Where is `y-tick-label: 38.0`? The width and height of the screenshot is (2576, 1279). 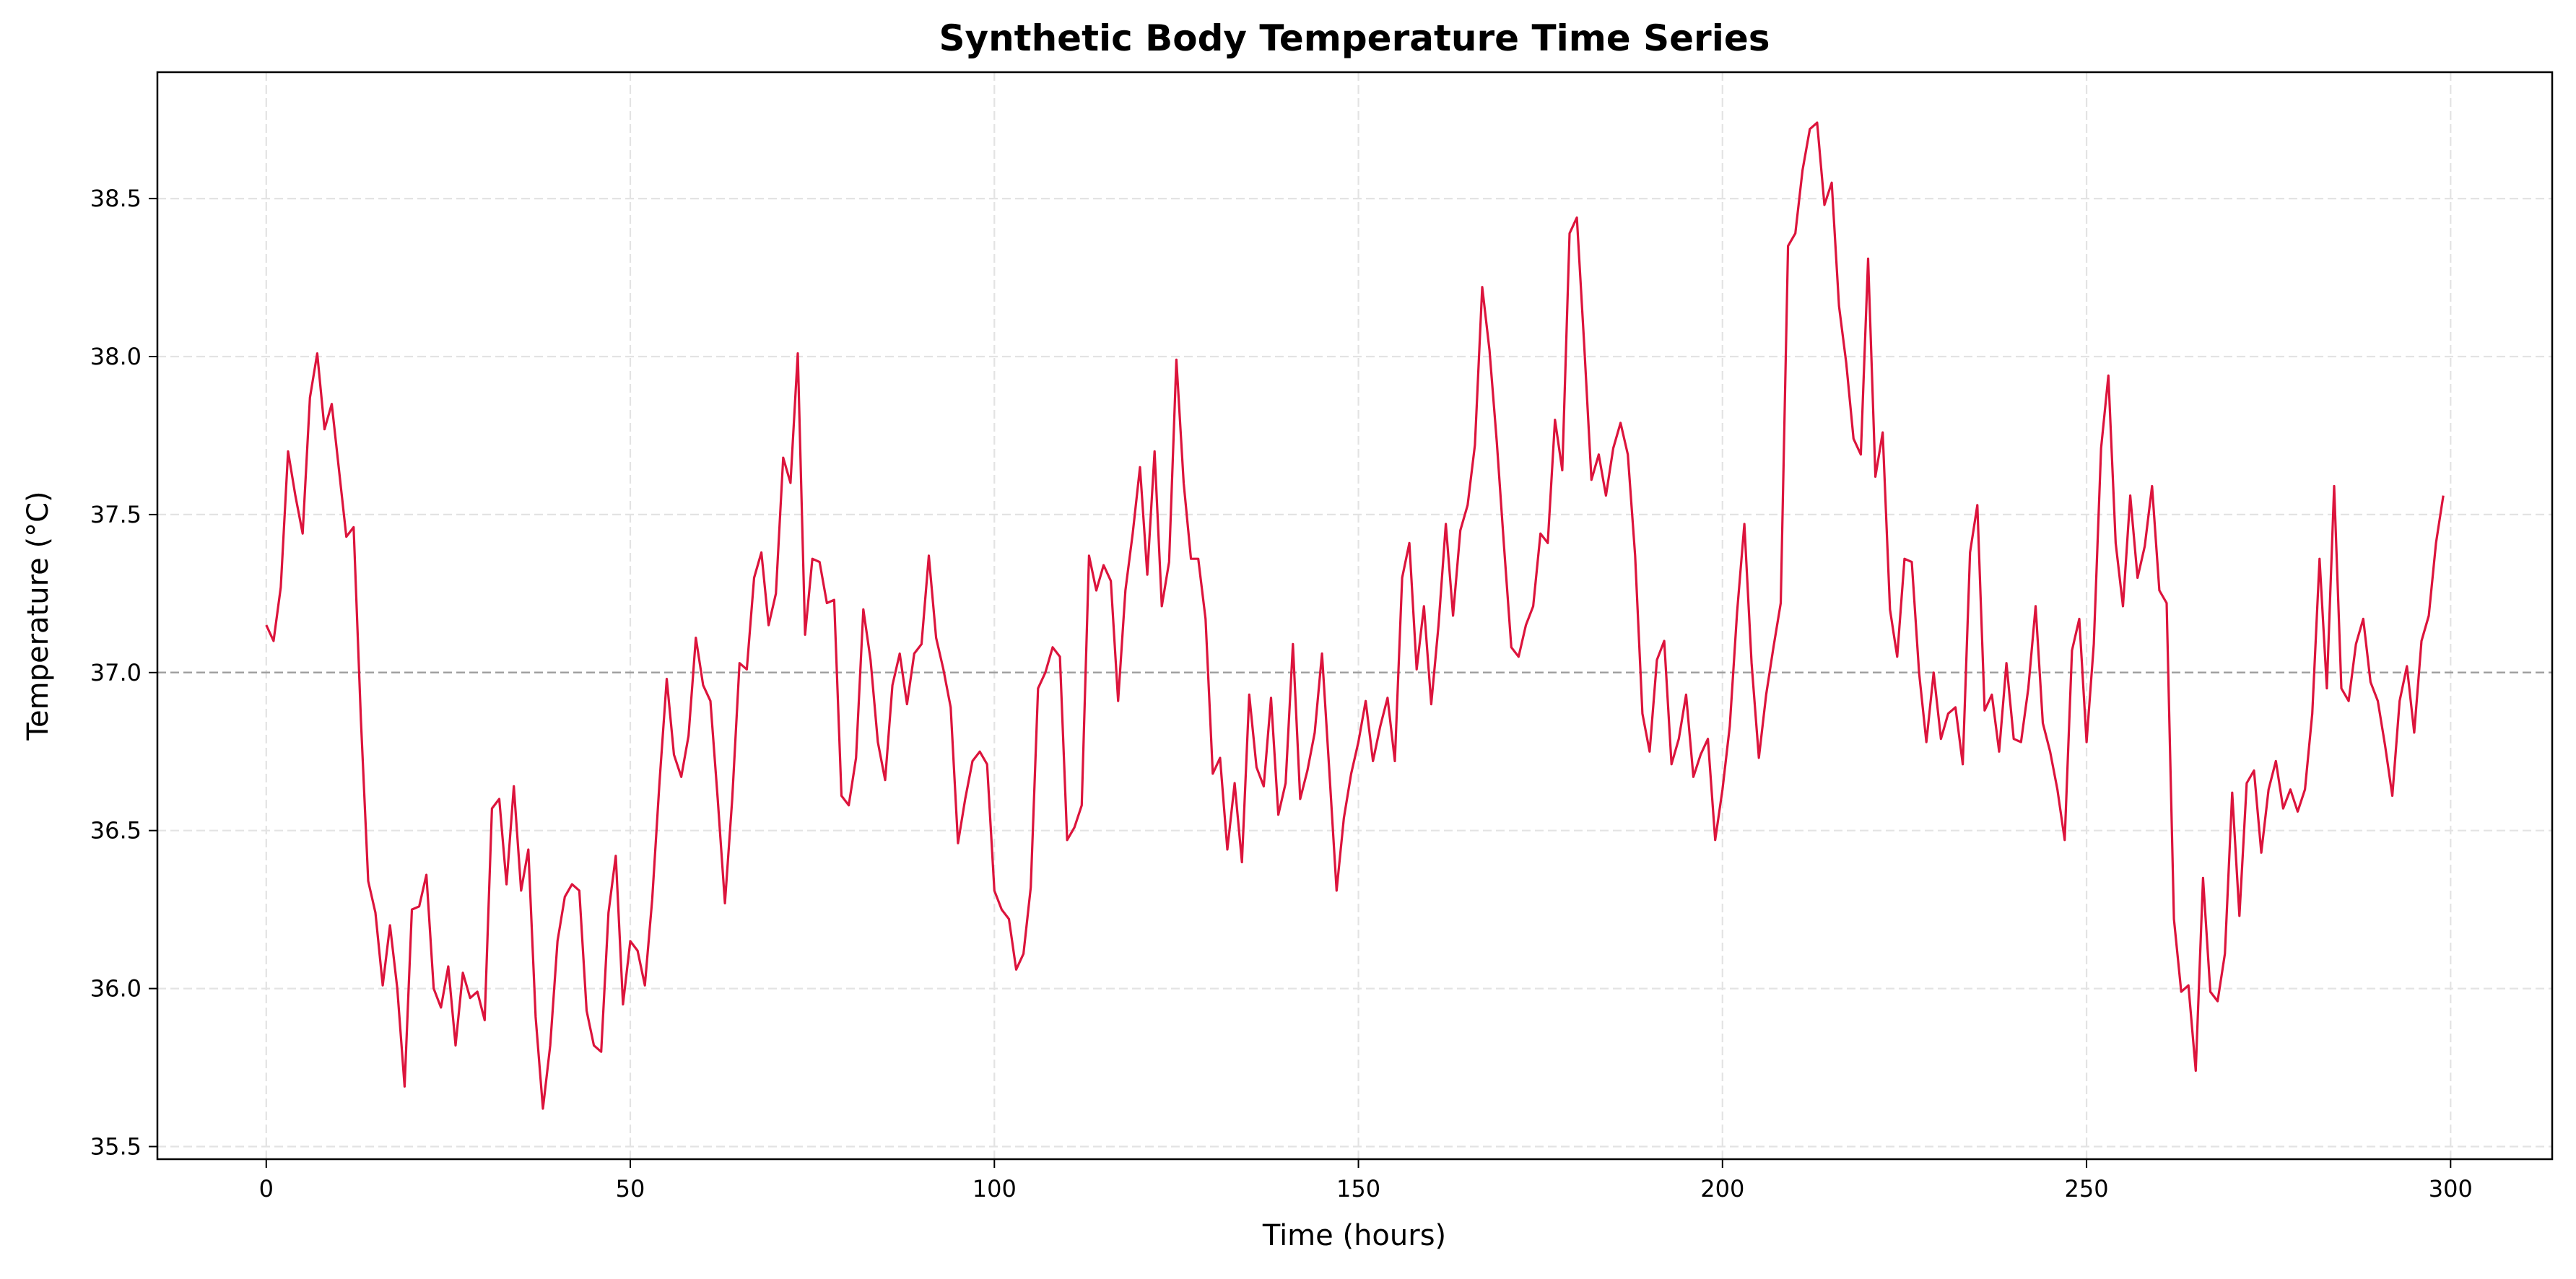
y-tick-label: 38.0 is located at coordinates (116, 356).